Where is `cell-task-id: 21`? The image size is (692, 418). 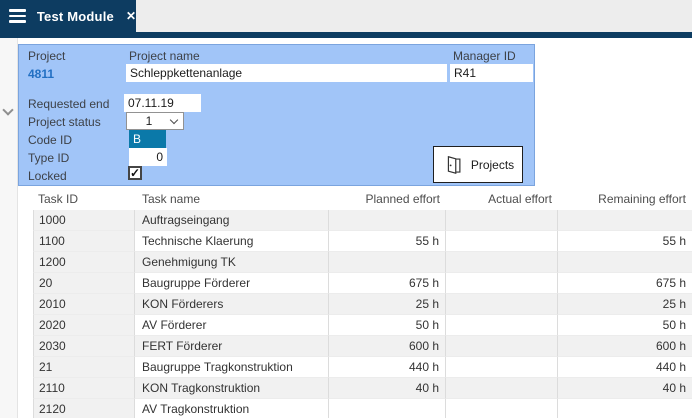
cell-task-id: 21 is located at coordinates (84, 367).